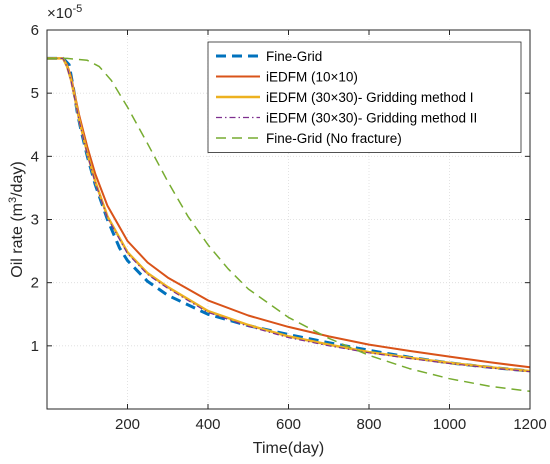 The width and height of the screenshot is (550, 464). What do you see at coordinates (35, 30) in the screenshot?
I see `y-tick-label: 6` at bounding box center [35, 30].